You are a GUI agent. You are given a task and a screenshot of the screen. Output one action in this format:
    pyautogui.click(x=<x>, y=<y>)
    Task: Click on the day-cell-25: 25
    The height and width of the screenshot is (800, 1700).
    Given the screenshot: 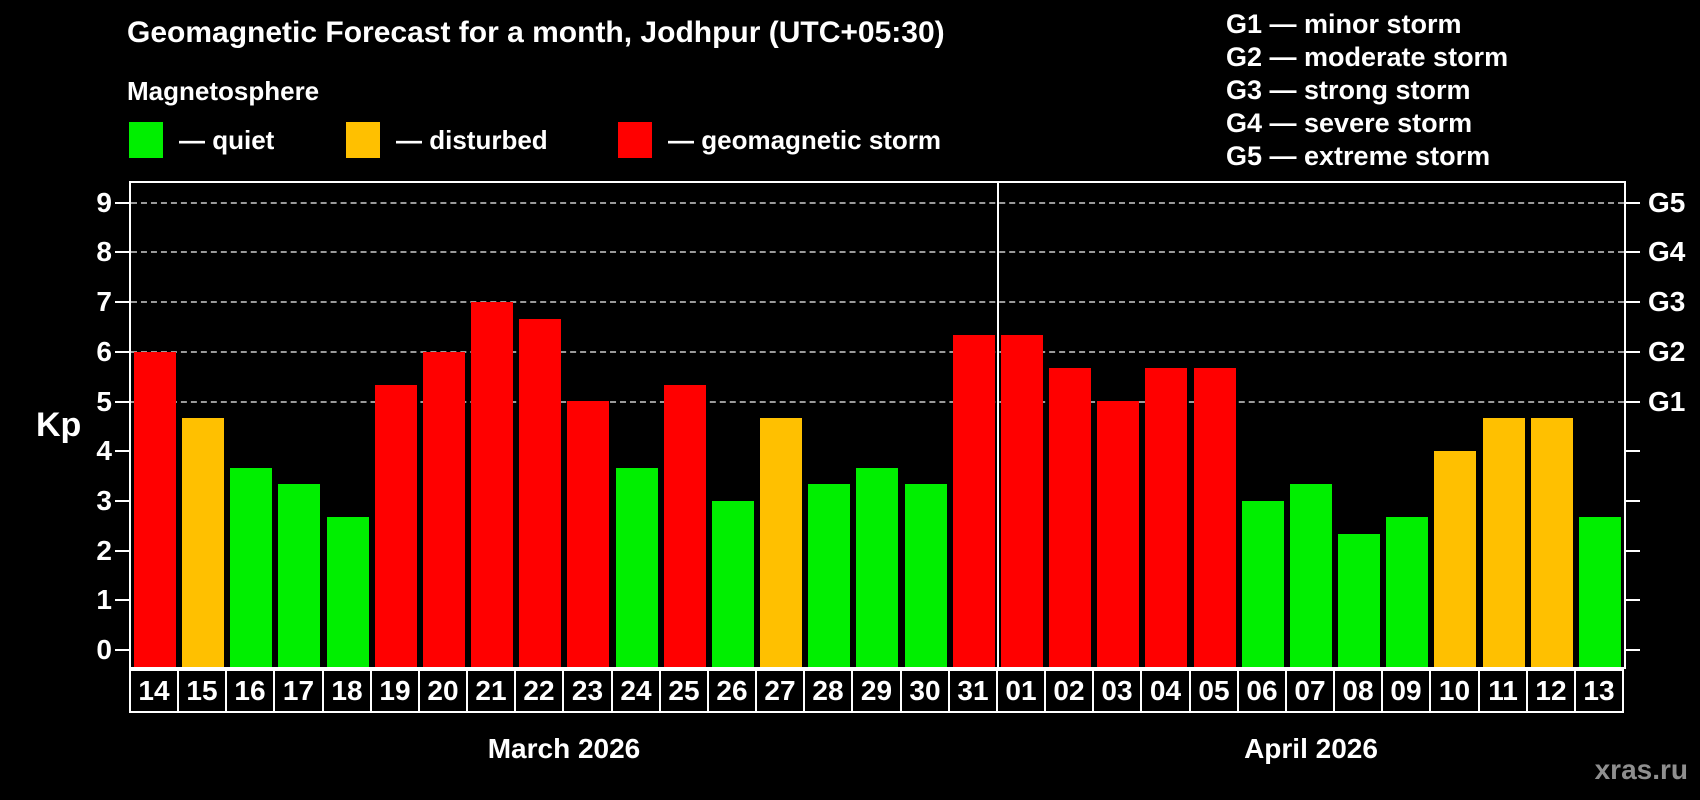 What is the action you would take?
    pyautogui.click(x=684, y=691)
    